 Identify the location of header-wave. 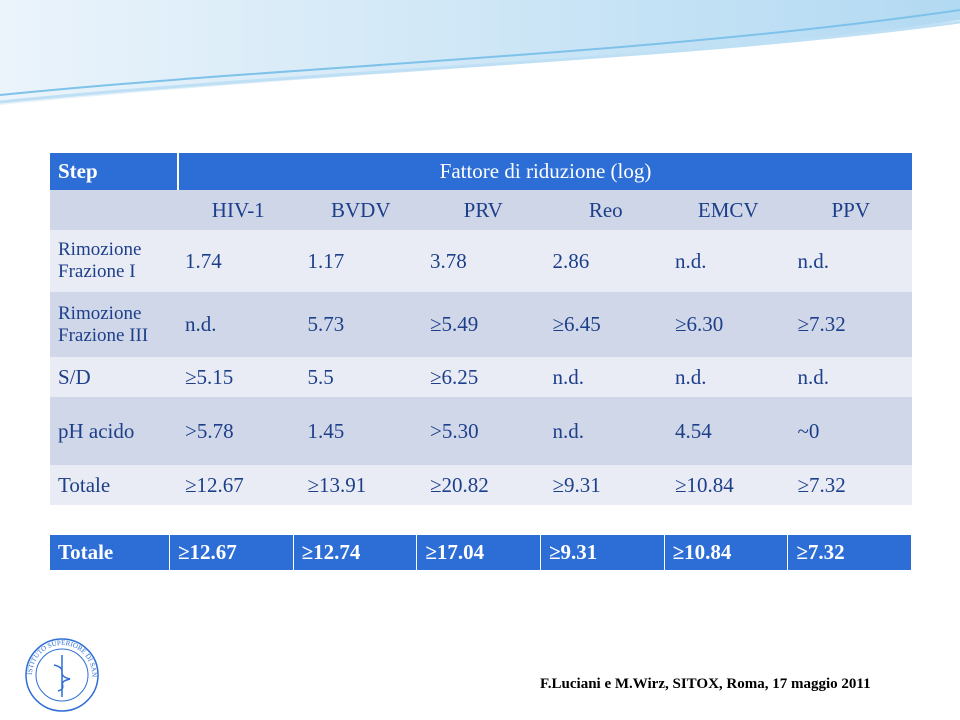
(480, 52).